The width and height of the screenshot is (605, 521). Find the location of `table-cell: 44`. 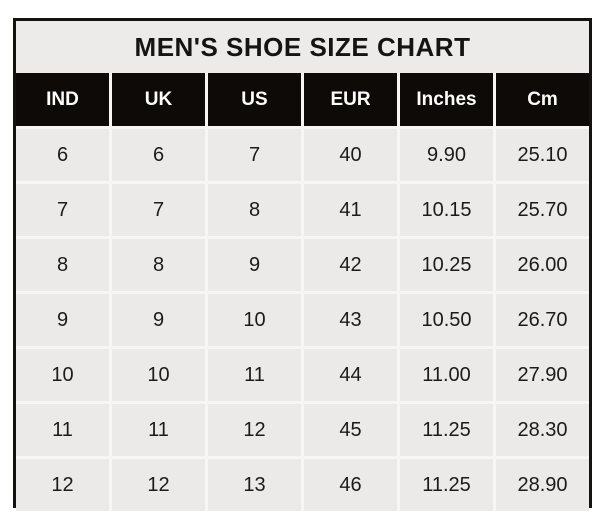

table-cell: 44 is located at coordinates (350, 375).